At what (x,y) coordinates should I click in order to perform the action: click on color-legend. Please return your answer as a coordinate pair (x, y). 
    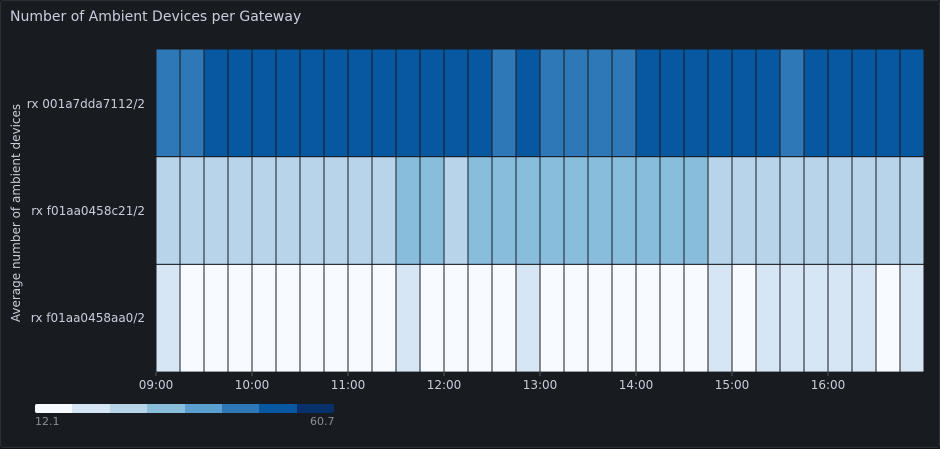
    Looking at the image, I should click on (184, 408).